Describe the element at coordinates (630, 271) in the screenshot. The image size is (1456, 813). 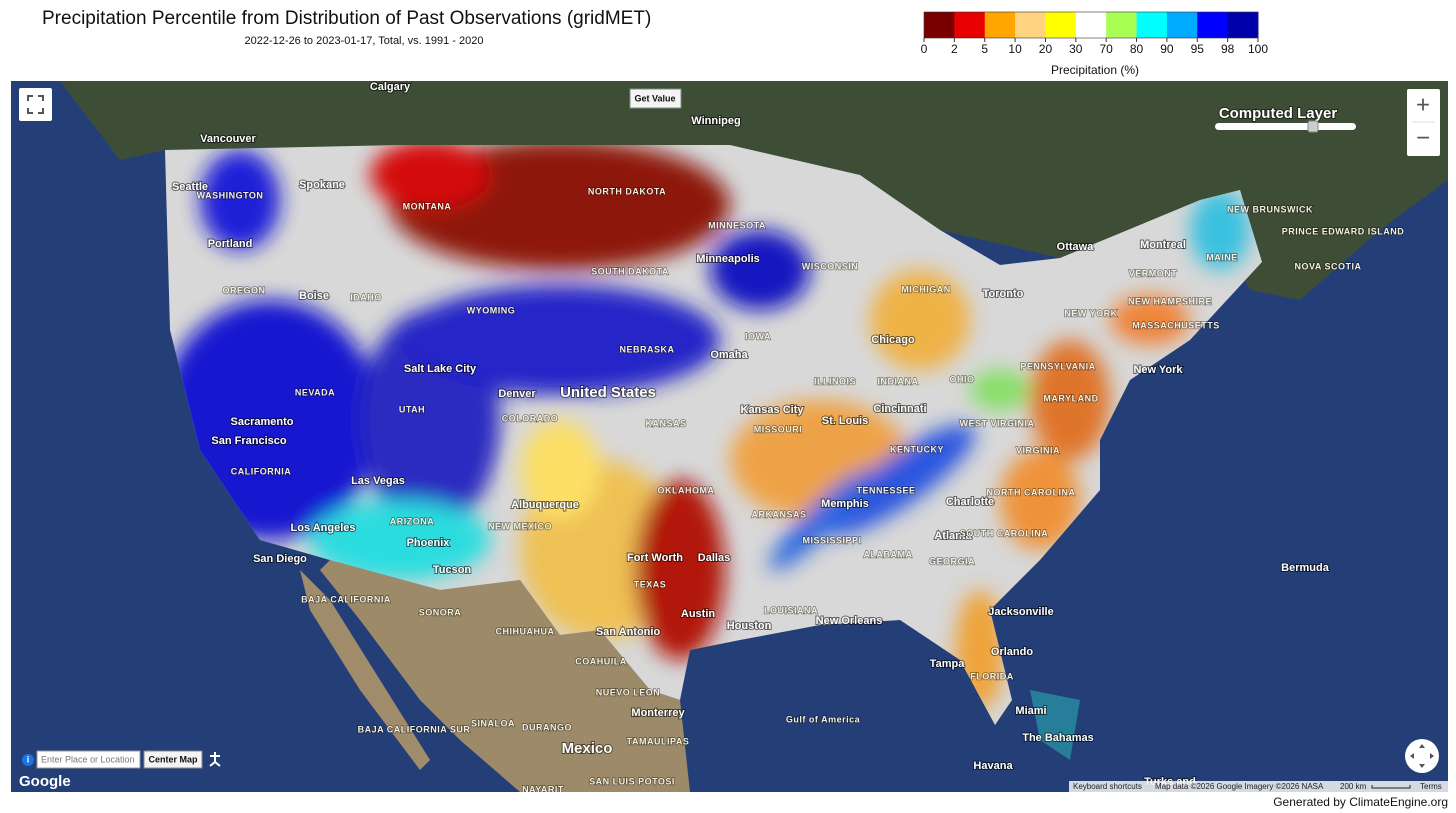
I see `place-label: SOUTH DAKOTA` at that location.